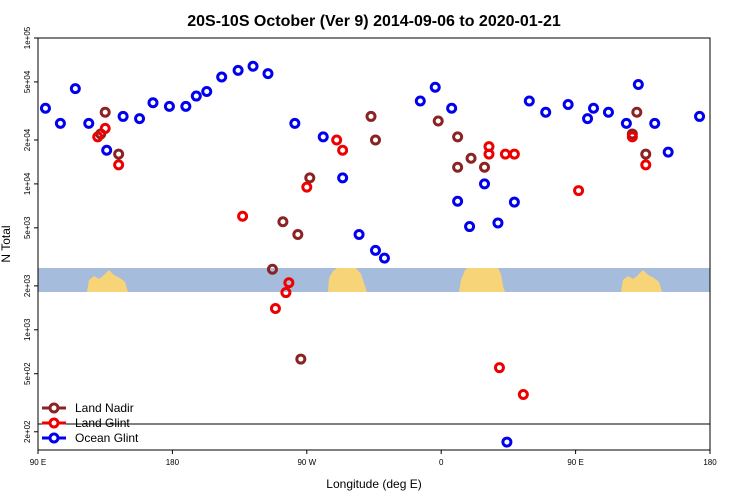 The image size is (750, 500). I want to click on y-tick-label: 1e+04, so click(27, 183).